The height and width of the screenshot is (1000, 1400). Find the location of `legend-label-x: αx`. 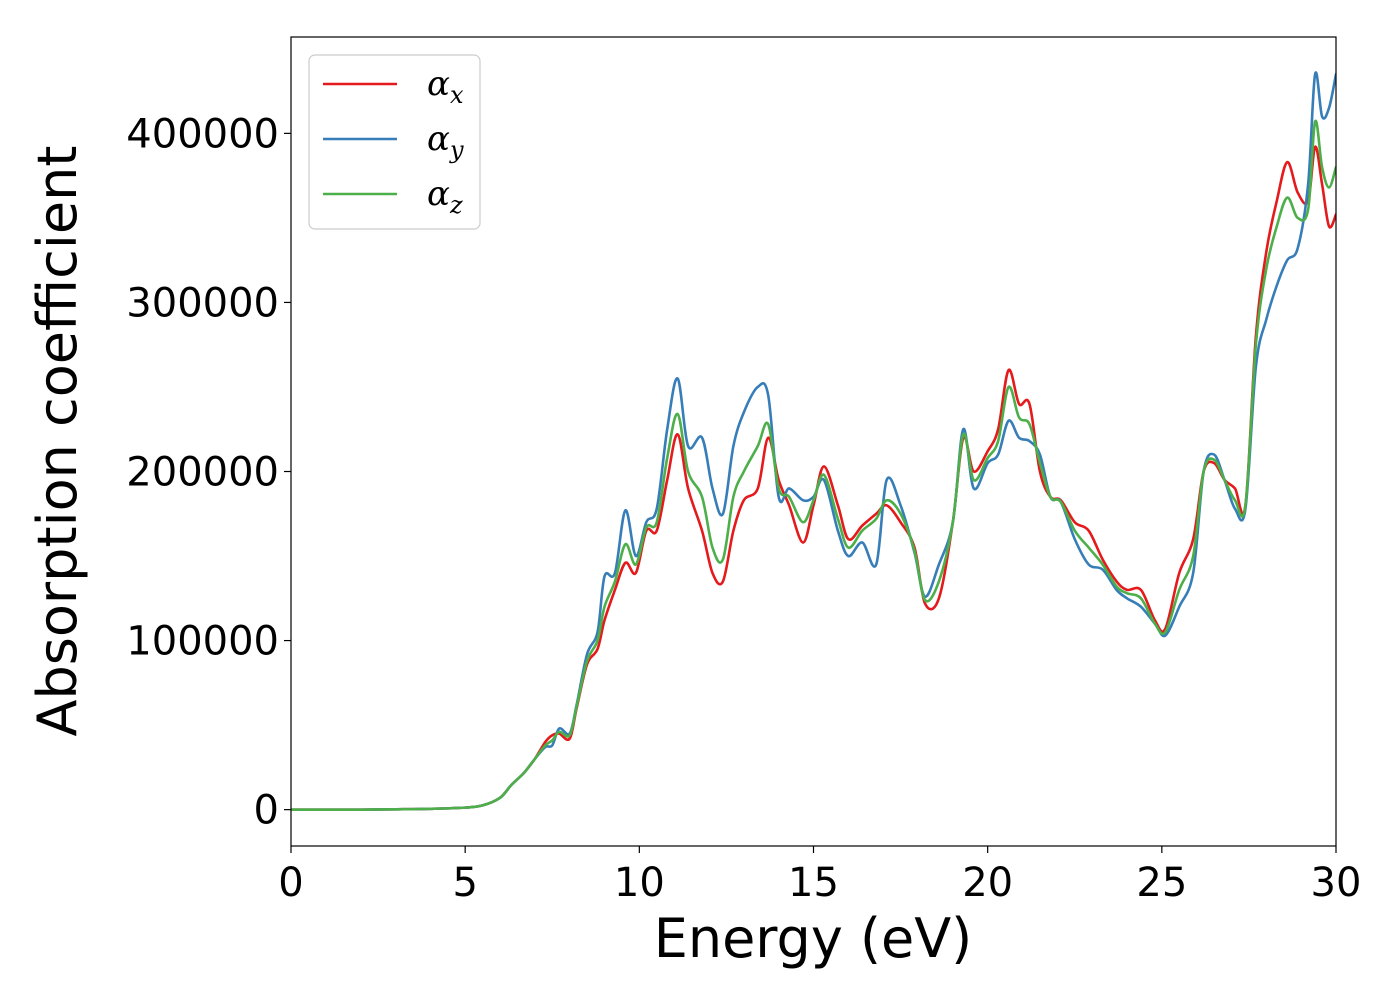

legend-label-x: αx is located at coordinates (445, 86).